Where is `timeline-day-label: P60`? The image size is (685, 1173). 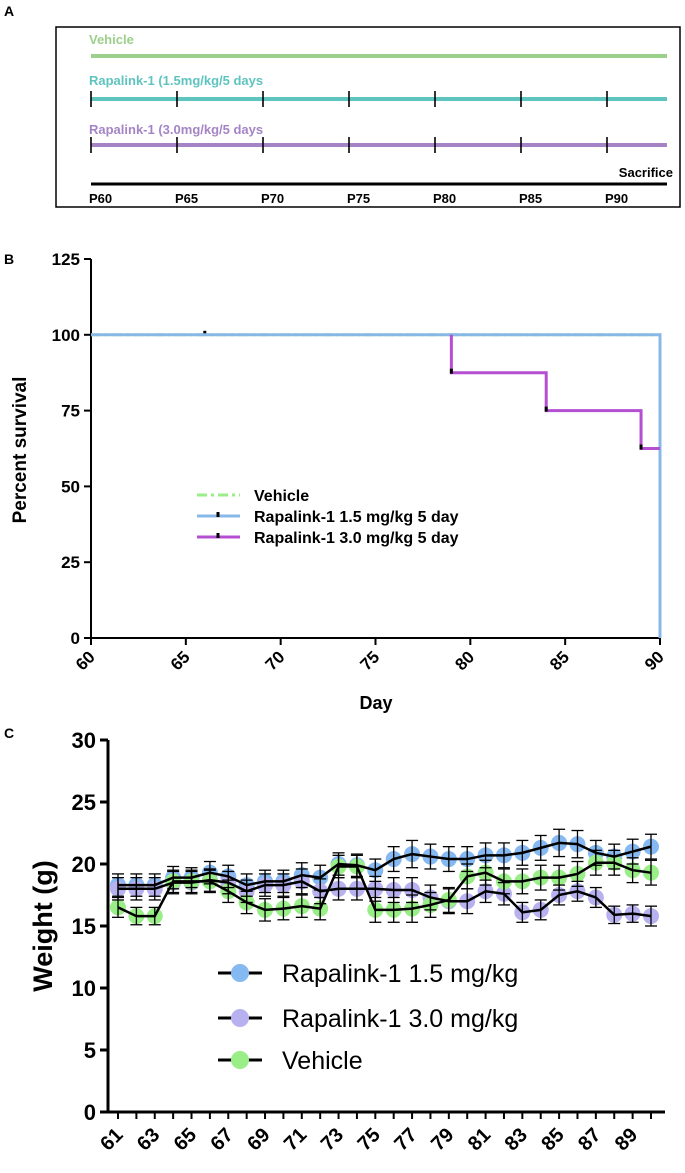 timeline-day-label: P60 is located at coordinates (100, 198).